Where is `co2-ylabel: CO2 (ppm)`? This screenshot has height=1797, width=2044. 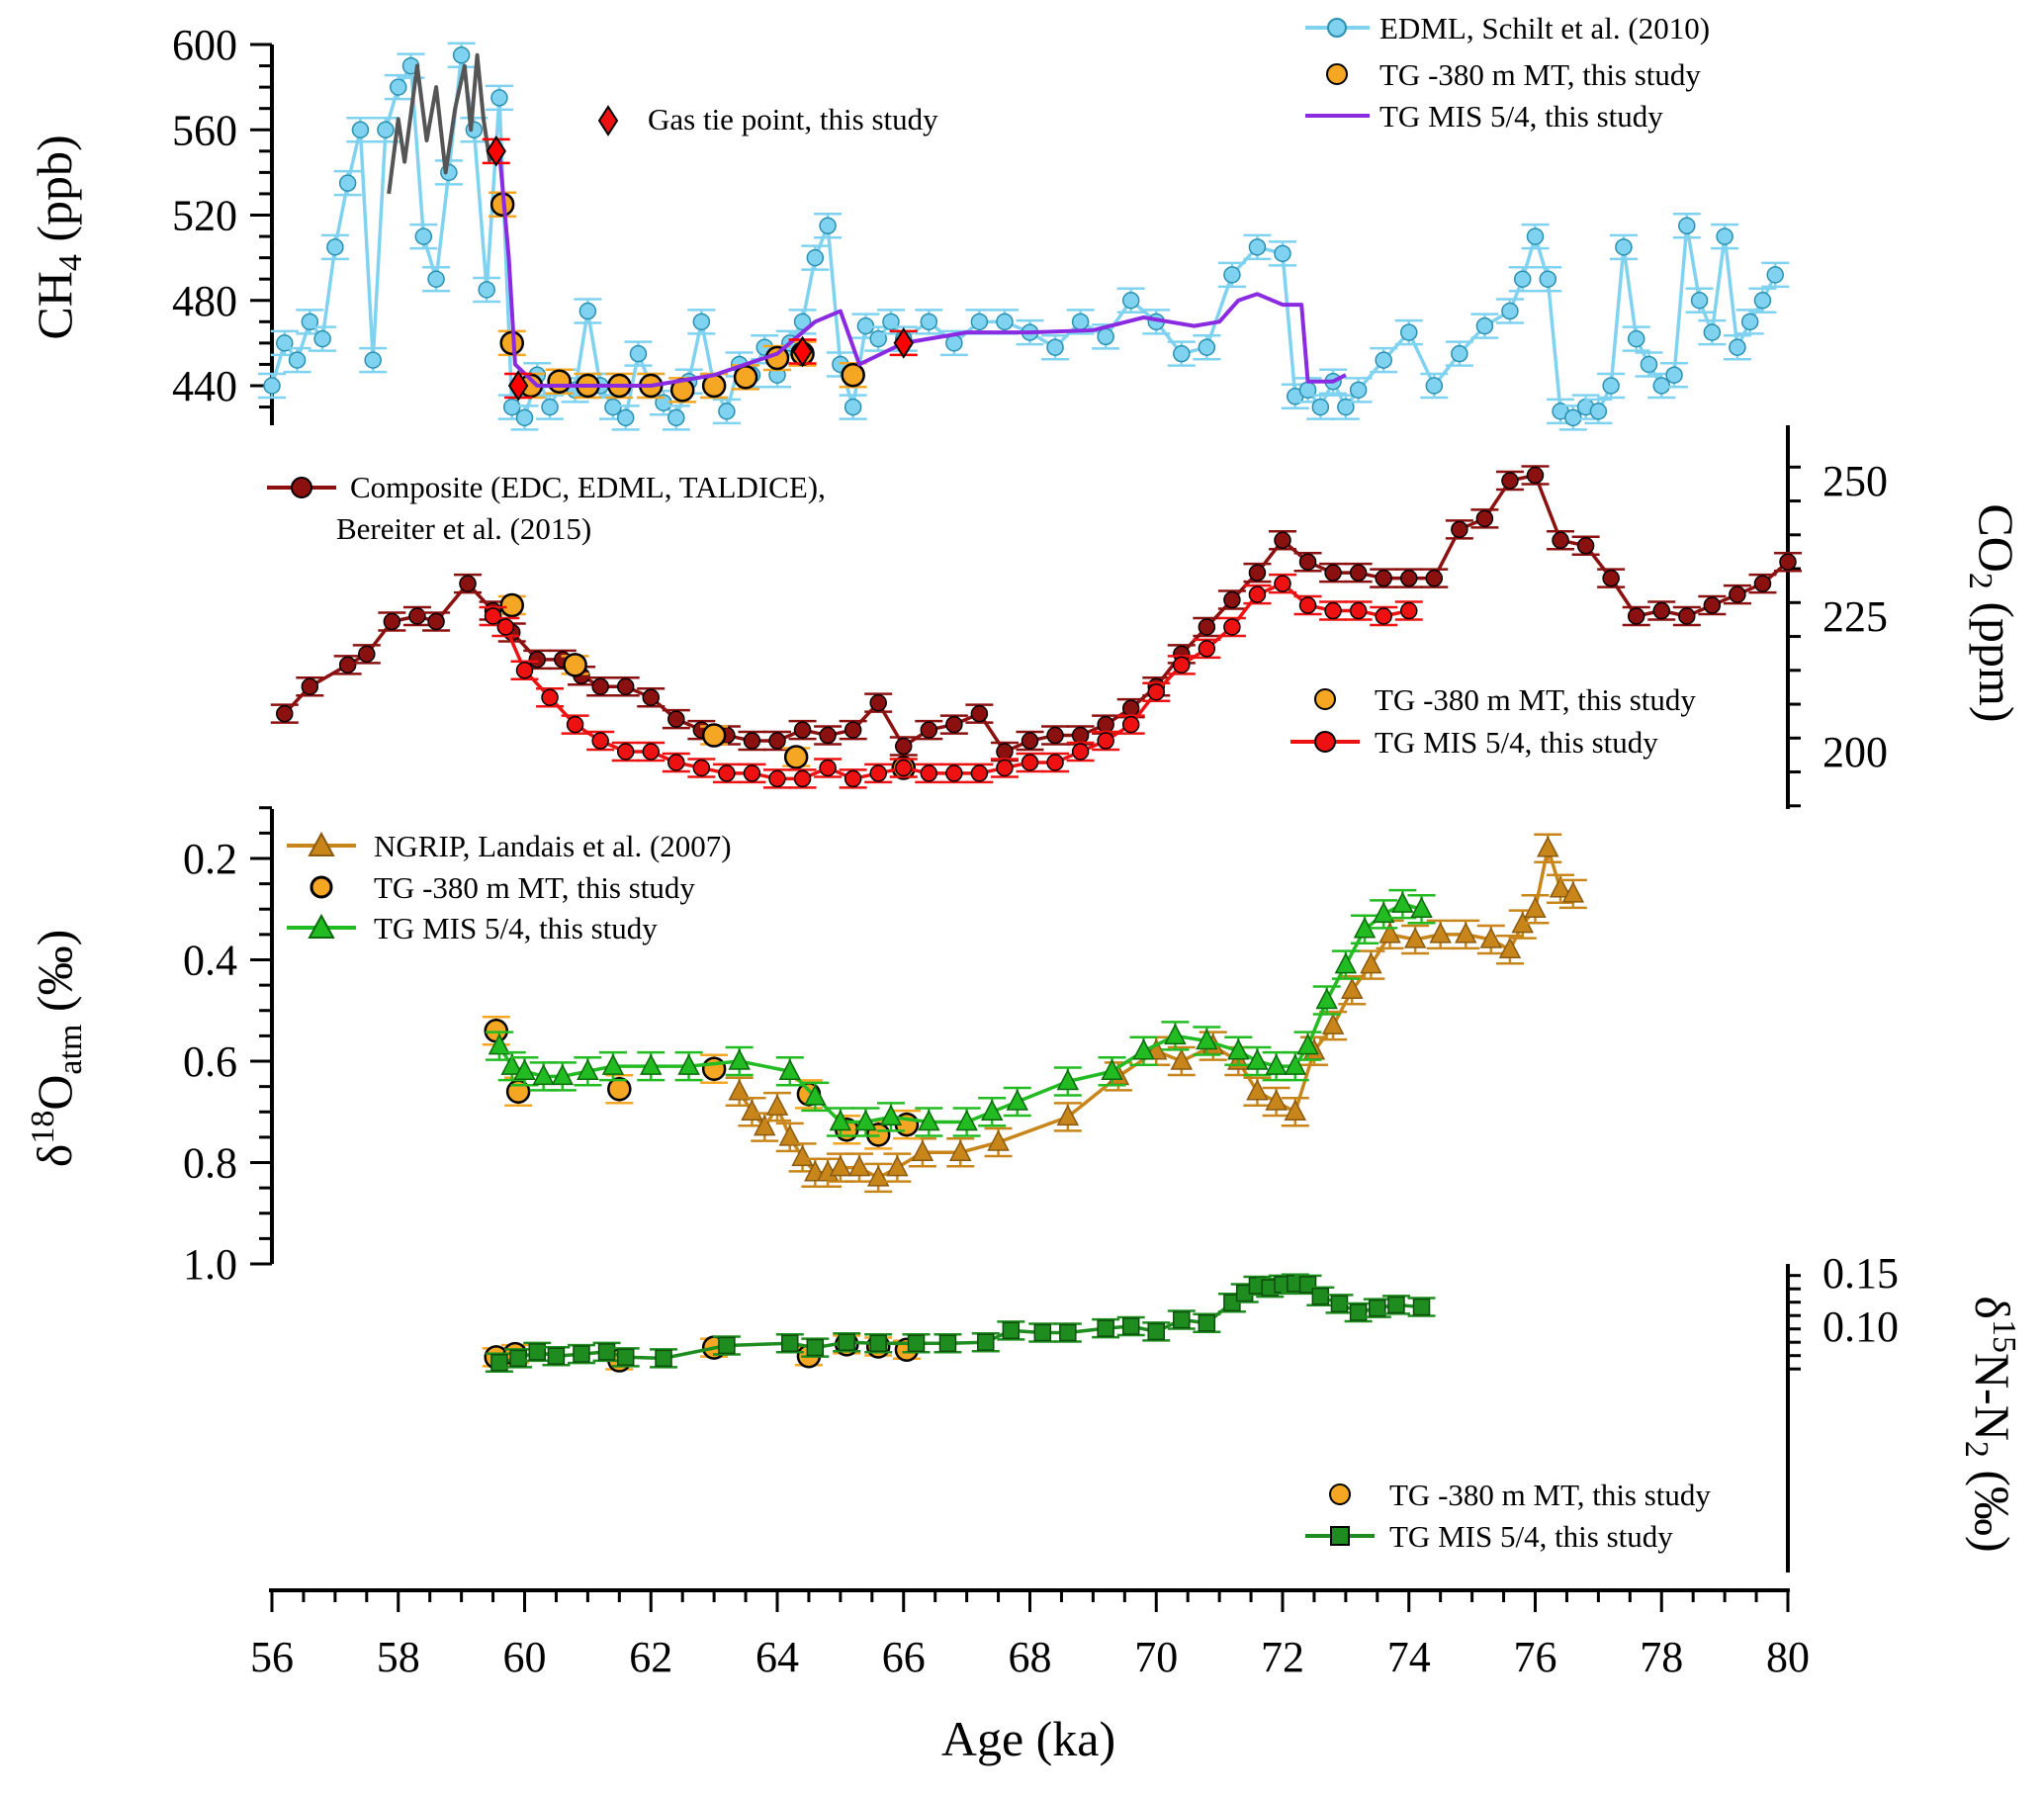 co2-ylabel: CO2 (ppm) is located at coordinates (1993, 613).